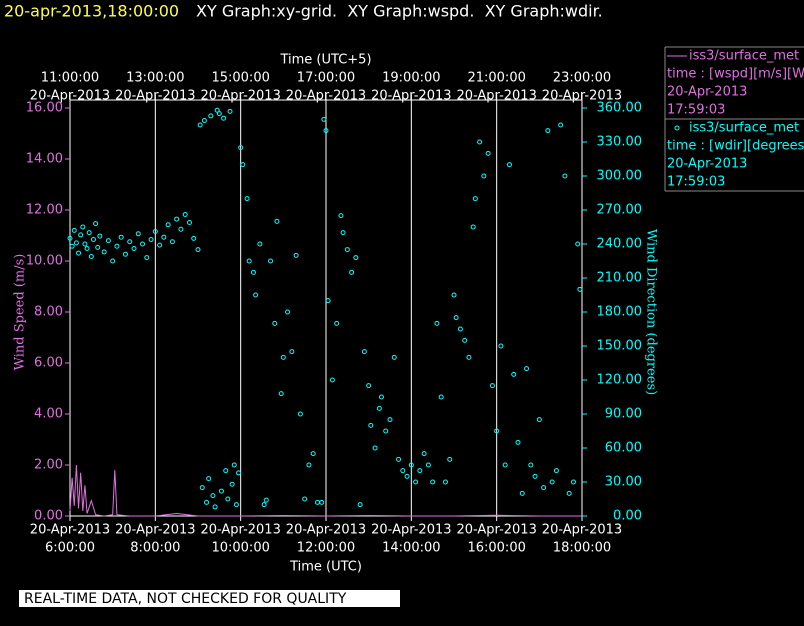 This screenshot has height=626, width=804. I want to click on y2-tick-label: 30.00, so click(623, 482).